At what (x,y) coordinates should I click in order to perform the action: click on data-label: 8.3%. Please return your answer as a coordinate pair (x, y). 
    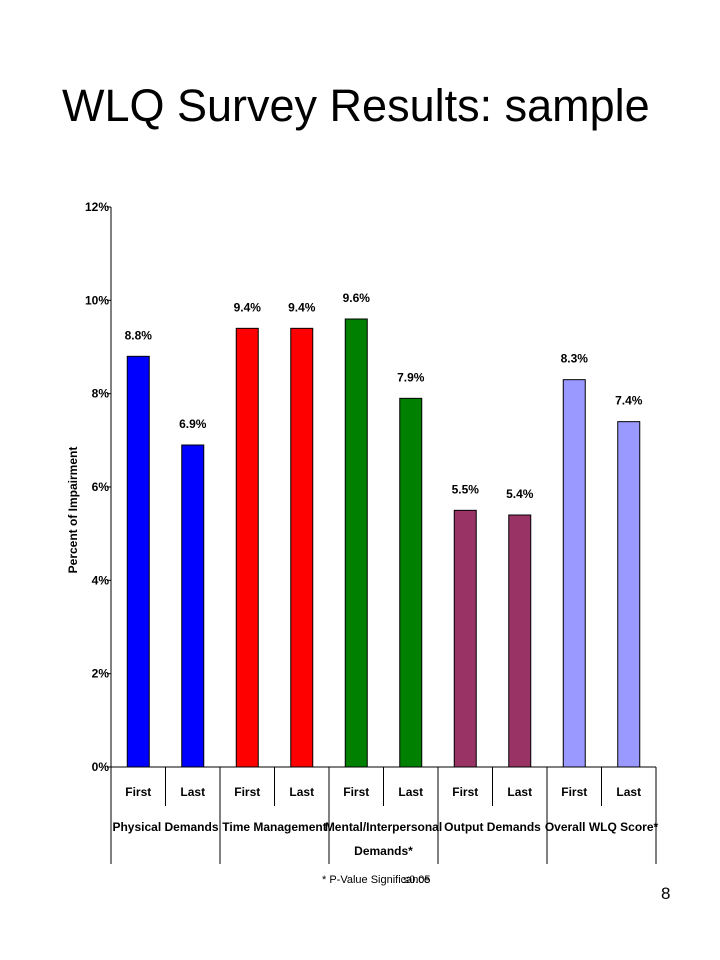
    Looking at the image, I should click on (575, 359).